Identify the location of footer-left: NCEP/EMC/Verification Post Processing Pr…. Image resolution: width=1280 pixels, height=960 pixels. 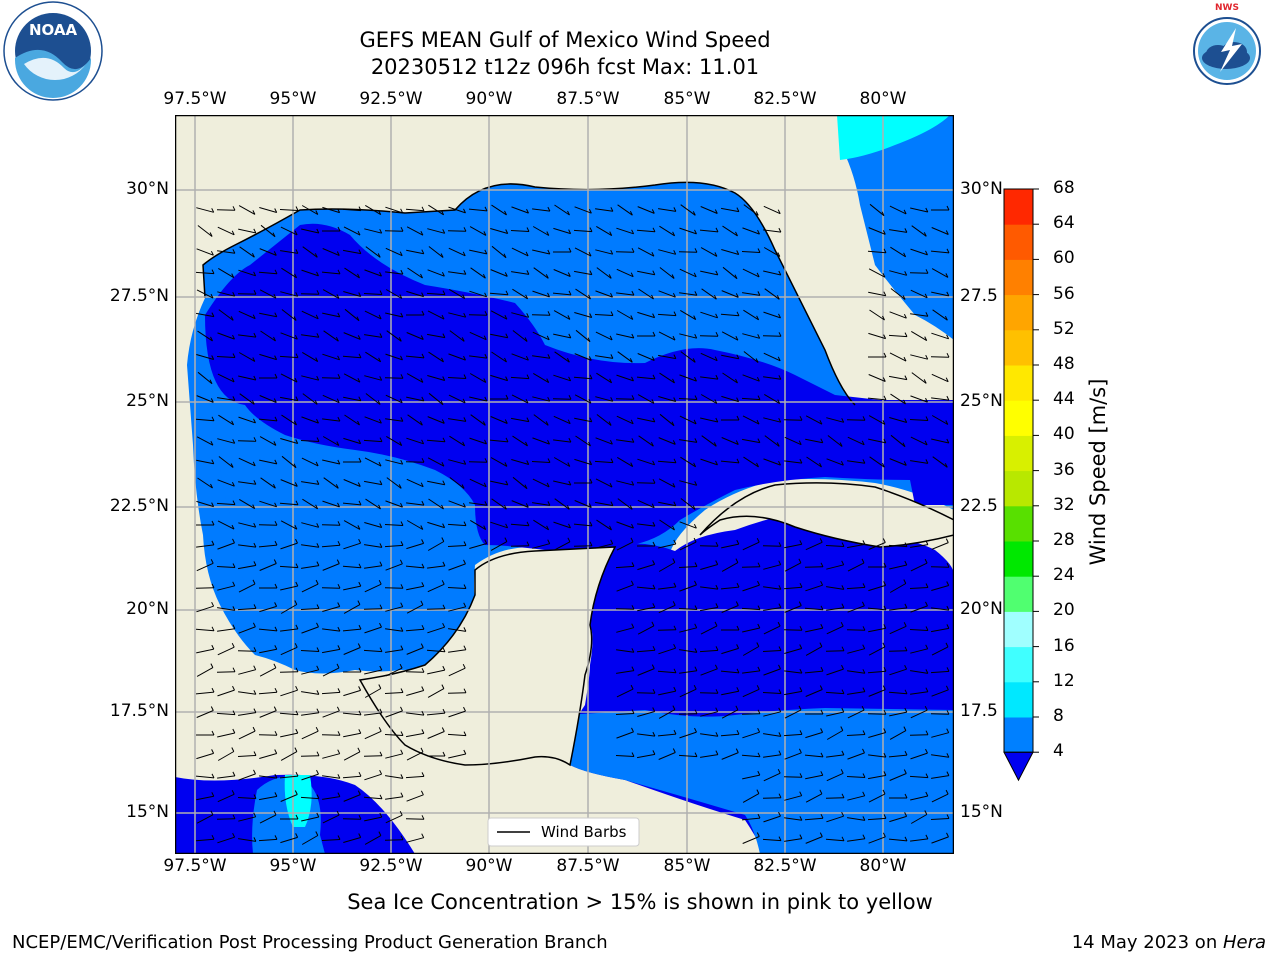
(310, 942).